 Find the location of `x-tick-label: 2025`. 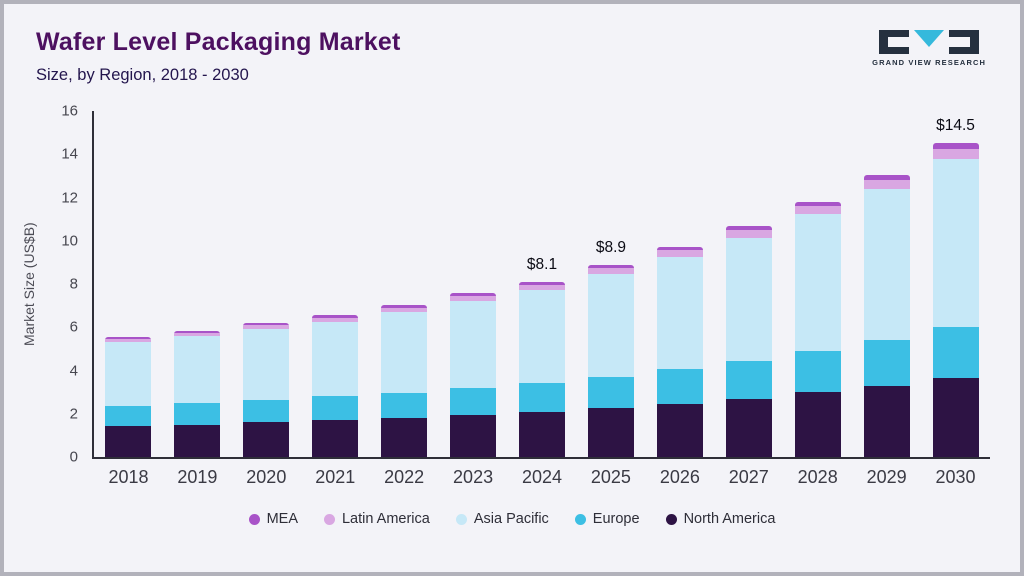

x-tick-label: 2025 is located at coordinates (610, 477).